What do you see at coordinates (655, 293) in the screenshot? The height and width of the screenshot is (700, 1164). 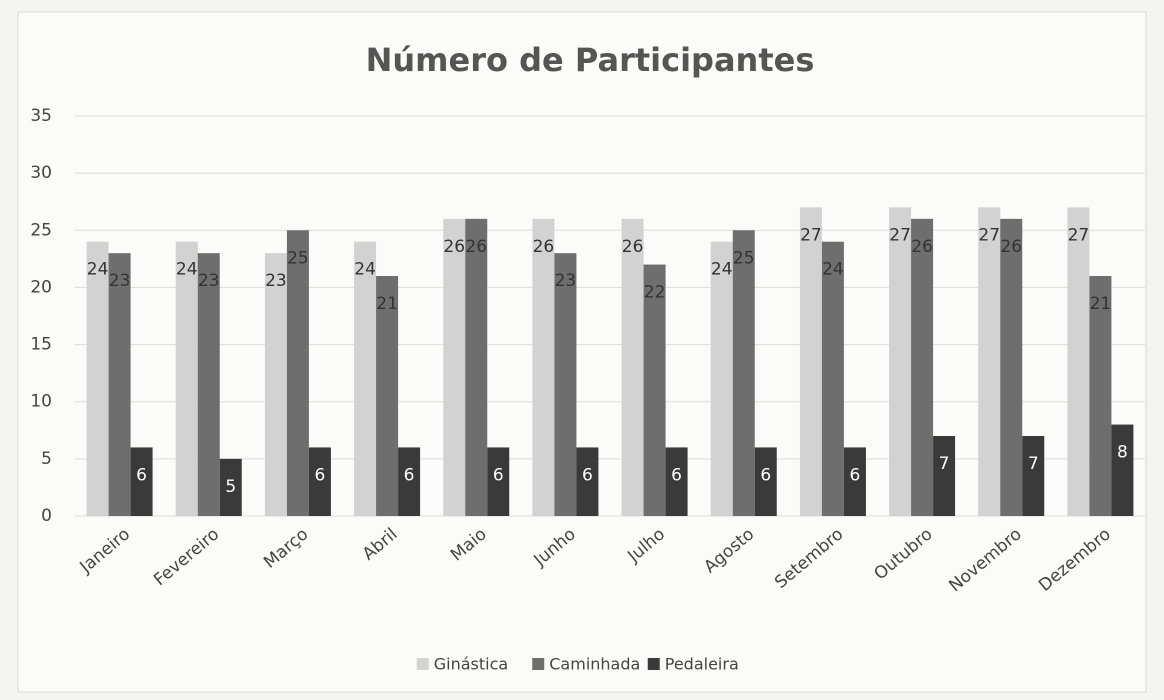 I see `data-label: 22` at bounding box center [655, 293].